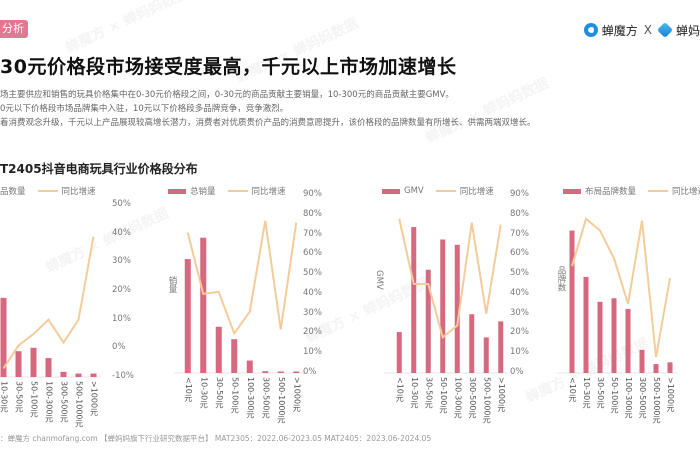 This screenshot has height=470, width=700. What do you see at coordinates (687, 30) in the screenshot?
I see `logo-text-chanmama: 蝉妈` at bounding box center [687, 30].